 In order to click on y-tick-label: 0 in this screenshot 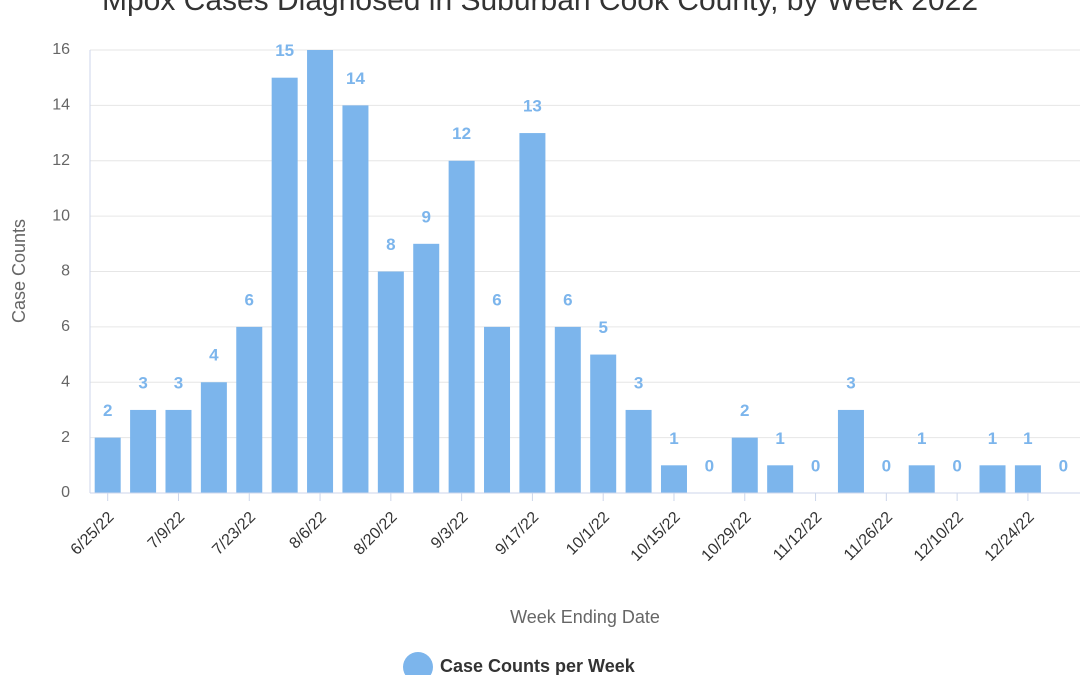, I will do `click(65, 492)`.